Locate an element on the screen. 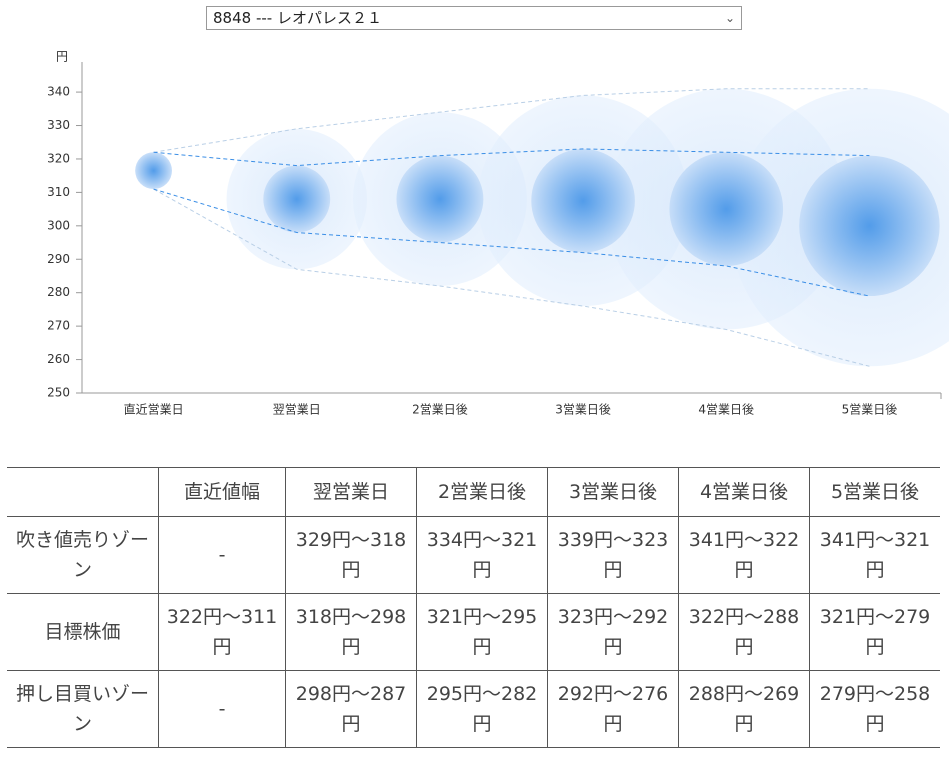 The height and width of the screenshot is (759, 949). table-cell: 341円～321円 is located at coordinates (874, 555).